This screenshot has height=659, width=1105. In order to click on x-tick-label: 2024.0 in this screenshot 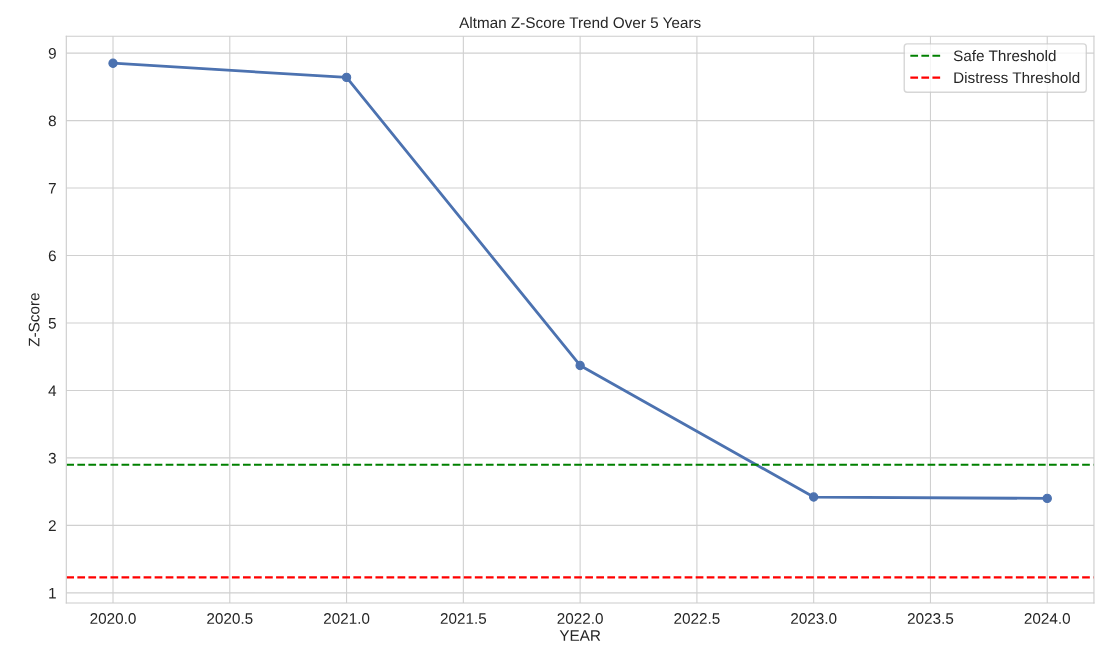, I will do `click(1047, 618)`.